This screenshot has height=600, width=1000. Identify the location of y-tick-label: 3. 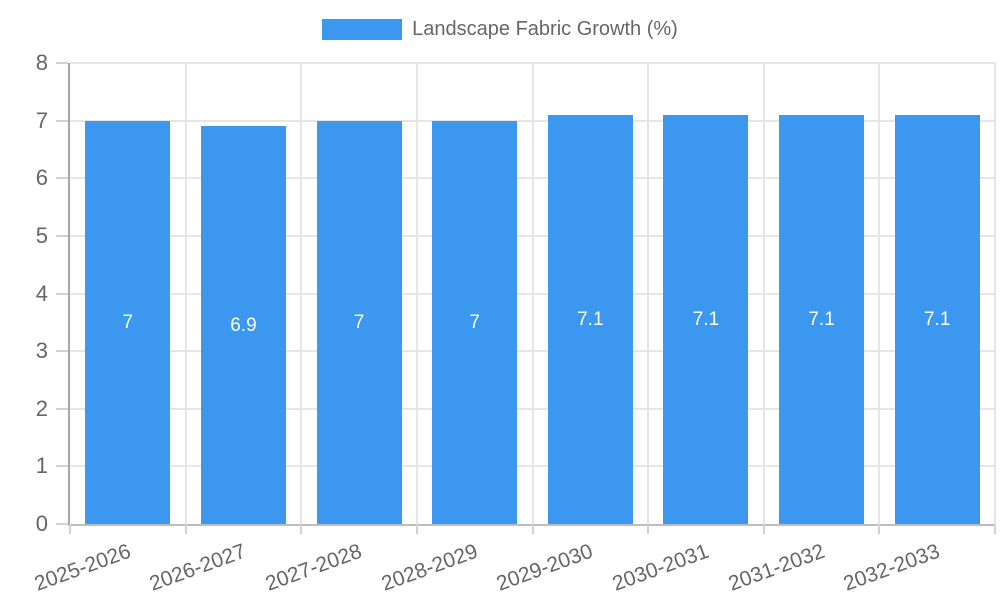
(41, 351).